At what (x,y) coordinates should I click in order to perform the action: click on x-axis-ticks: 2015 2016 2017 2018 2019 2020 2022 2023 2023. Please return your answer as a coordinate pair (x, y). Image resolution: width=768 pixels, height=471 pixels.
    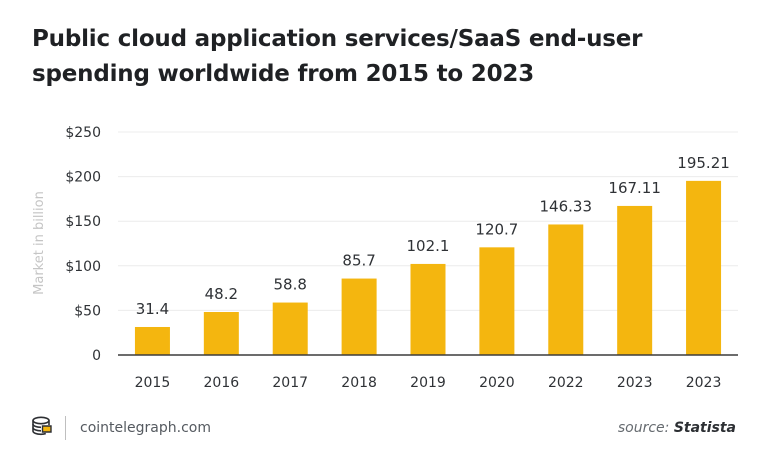
    Looking at the image, I should click on (428, 383).